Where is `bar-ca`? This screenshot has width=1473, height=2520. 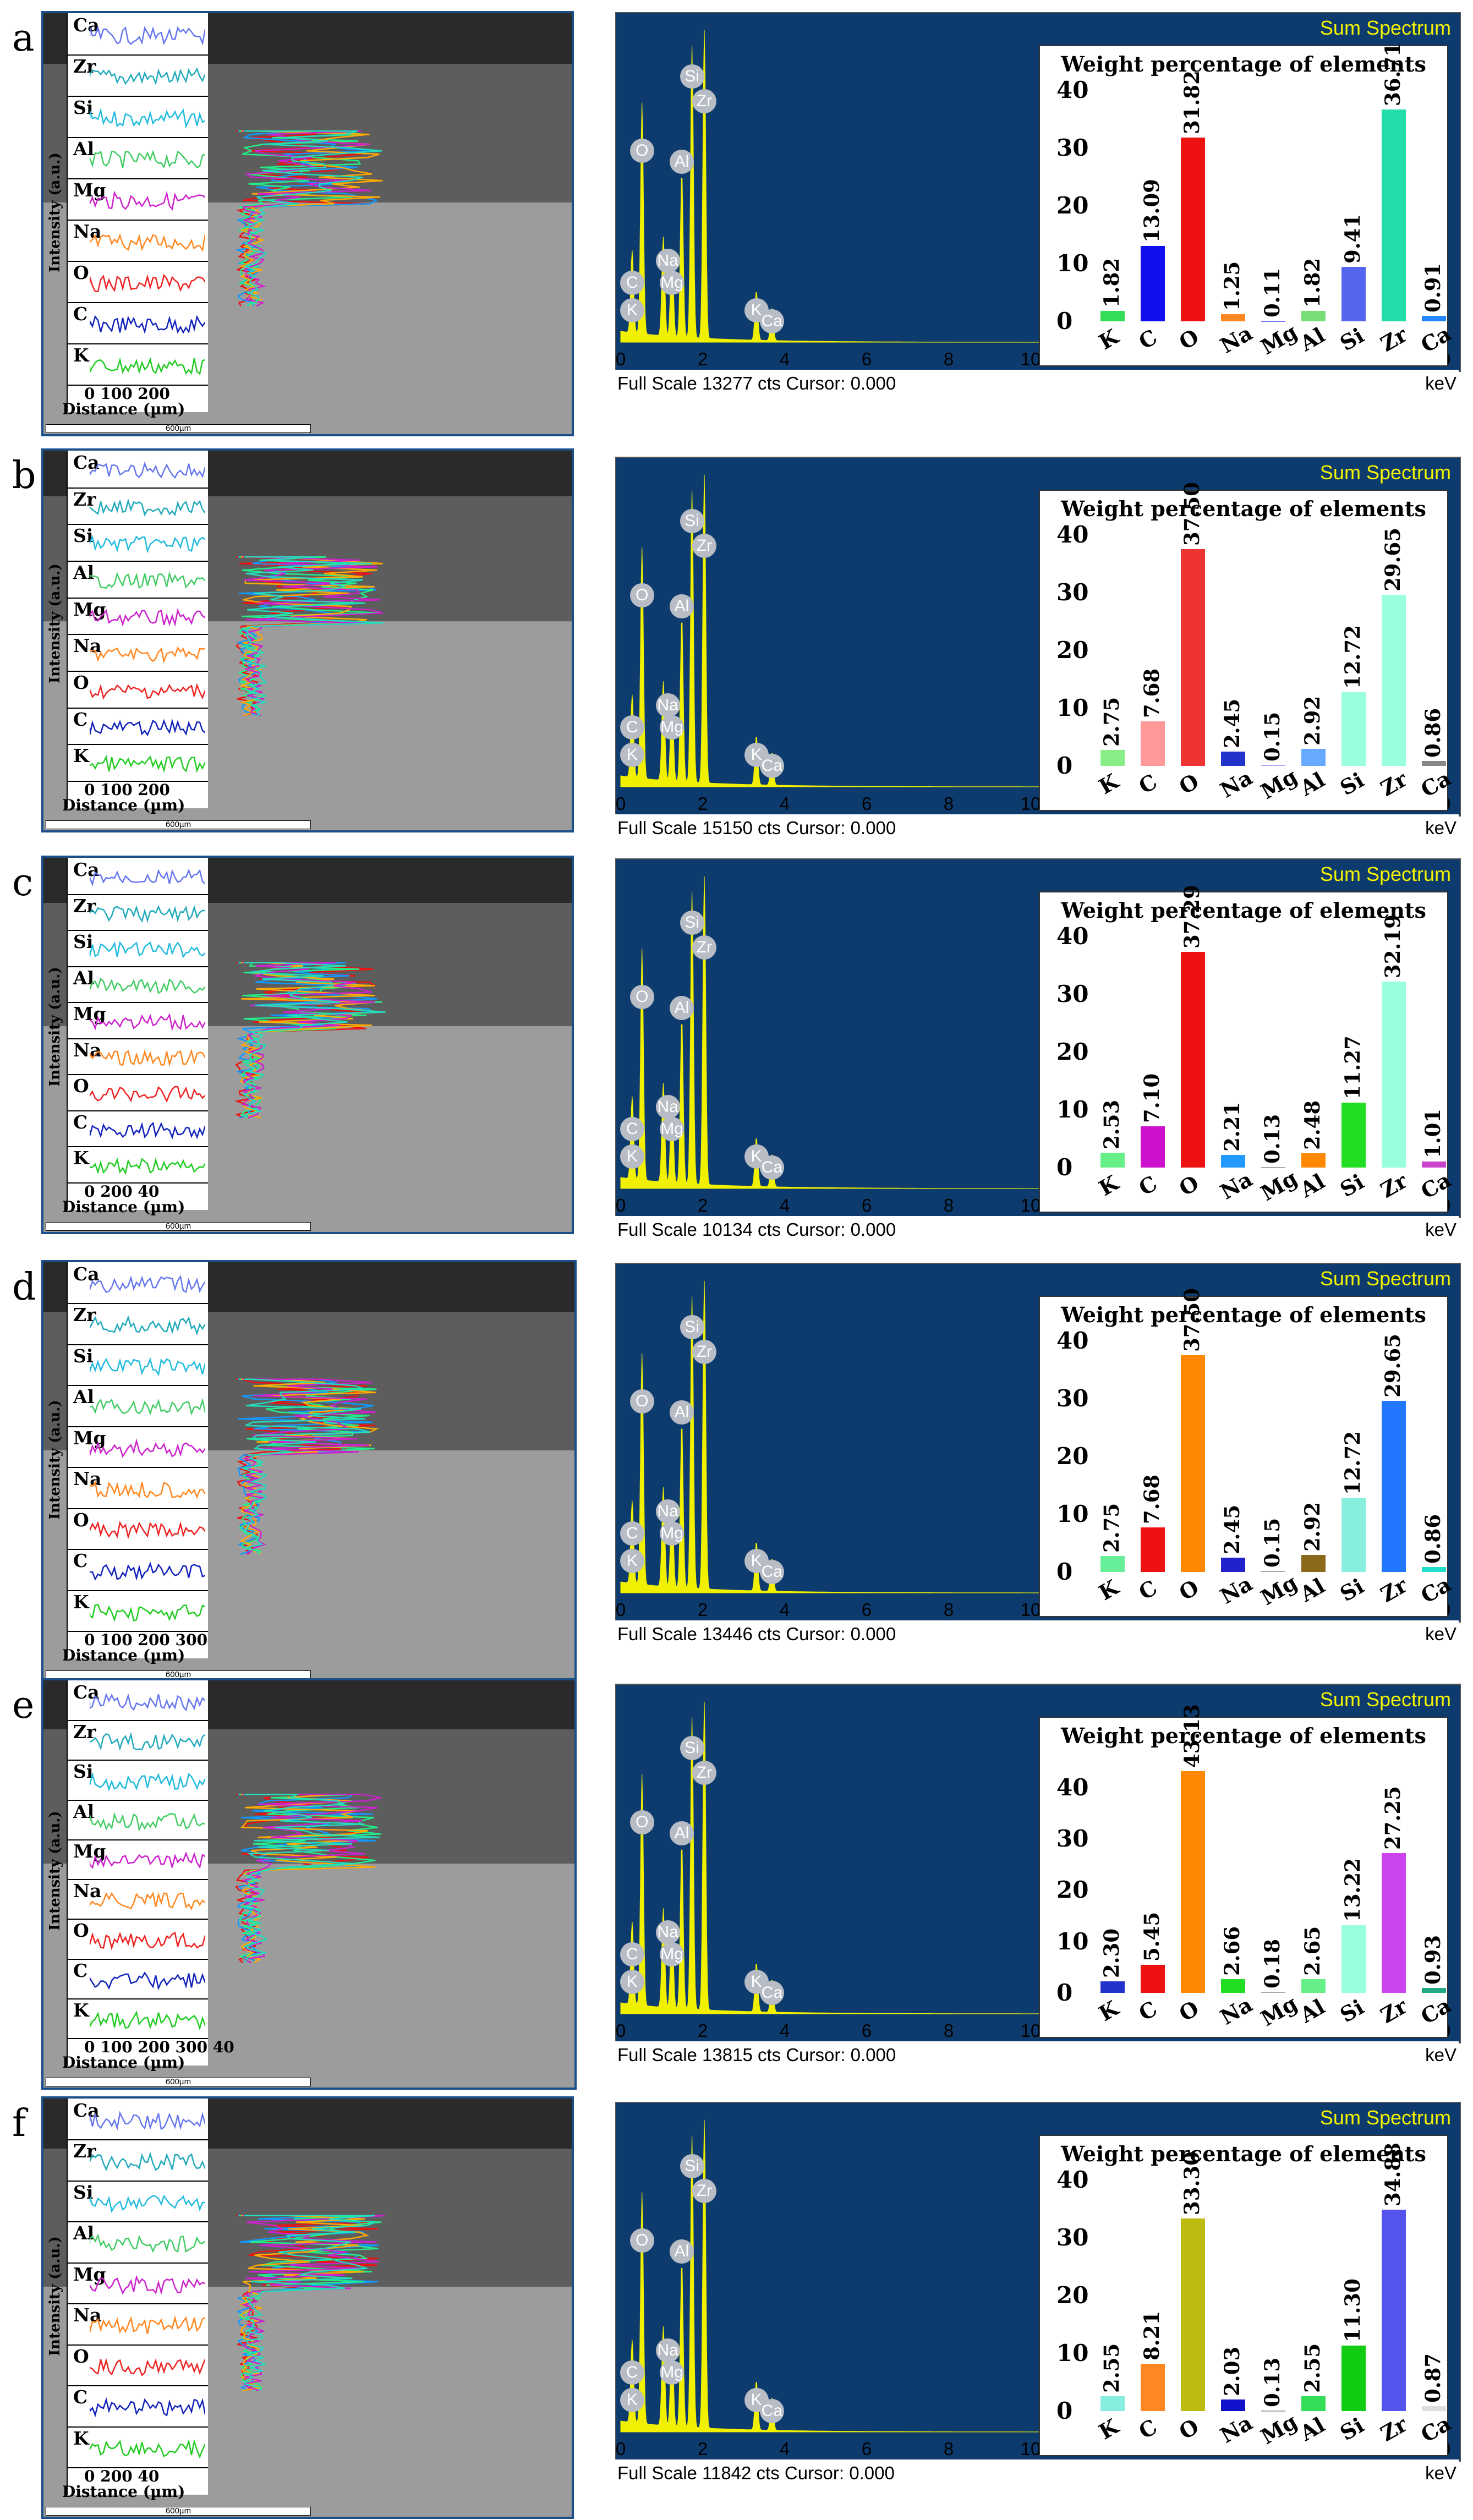
bar-ca is located at coordinates (1434, 2408).